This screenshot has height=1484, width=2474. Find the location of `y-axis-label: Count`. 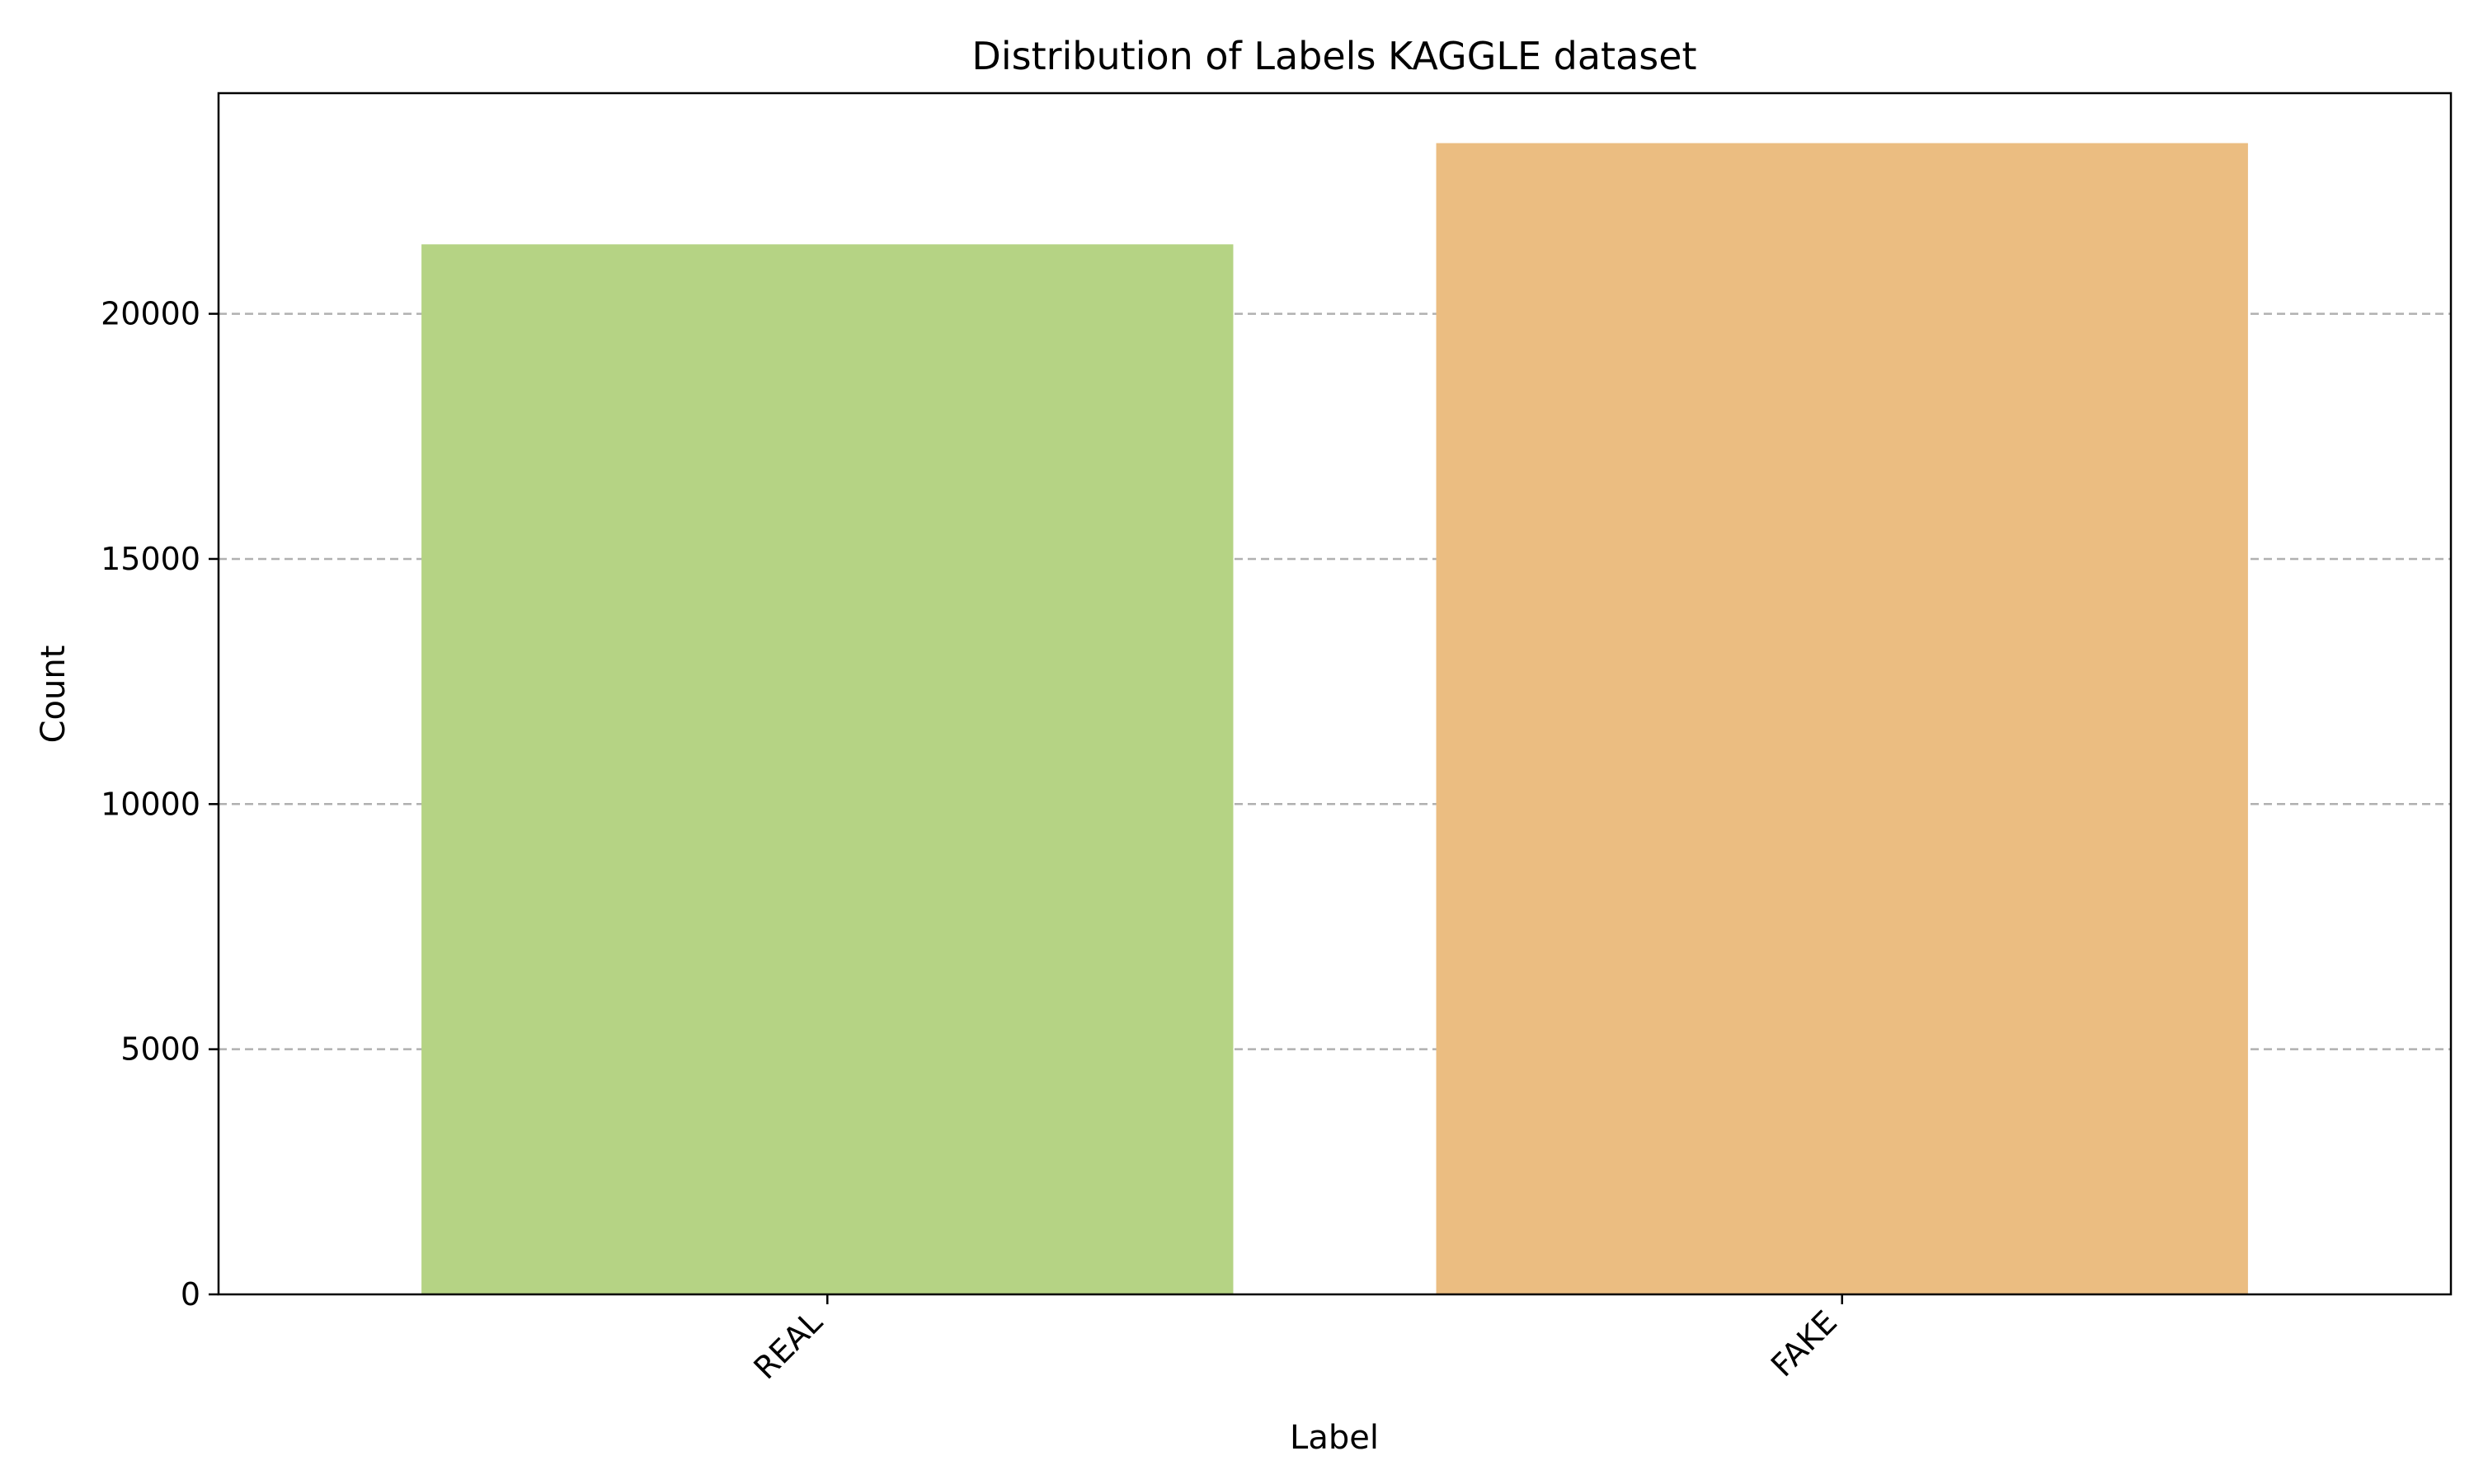

y-axis-label: Count is located at coordinates (54, 695).